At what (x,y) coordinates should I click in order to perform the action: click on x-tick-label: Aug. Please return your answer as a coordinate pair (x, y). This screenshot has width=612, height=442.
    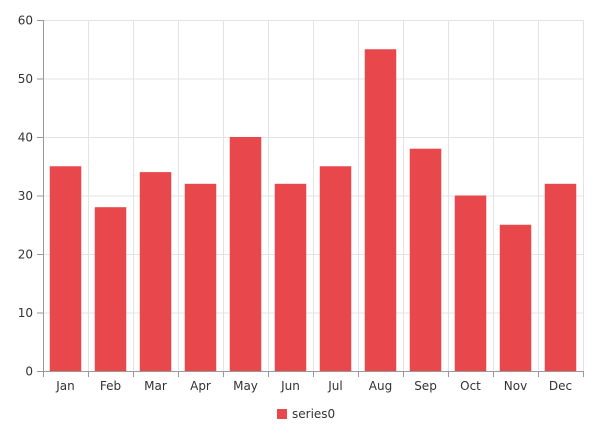
    Looking at the image, I should click on (380, 386).